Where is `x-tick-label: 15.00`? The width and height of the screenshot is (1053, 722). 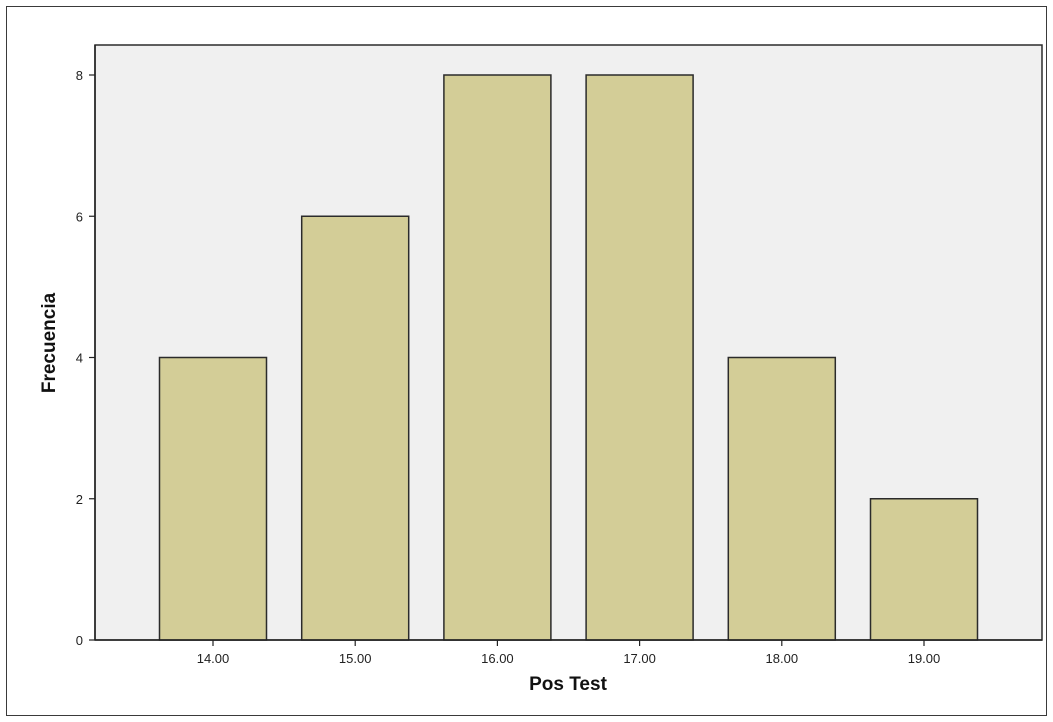 x-tick-label: 15.00 is located at coordinates (355, 658).